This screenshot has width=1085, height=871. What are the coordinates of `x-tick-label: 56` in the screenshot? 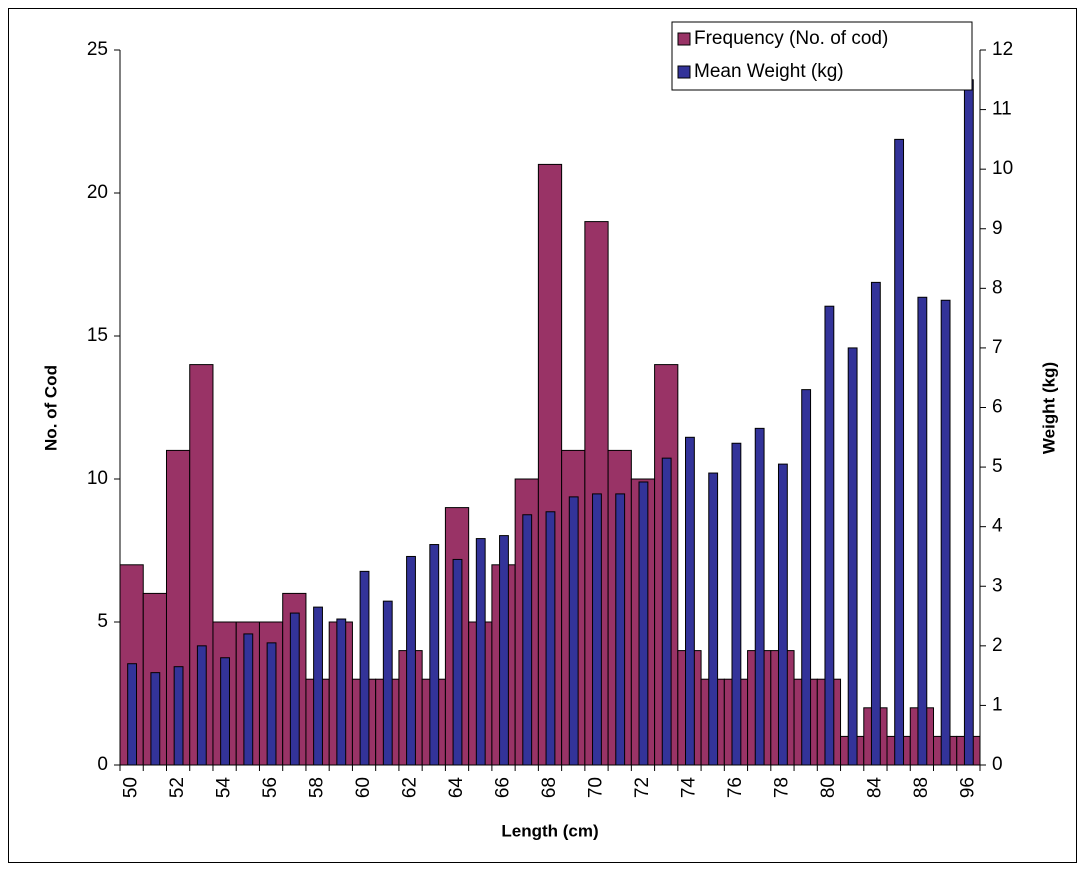 It's located at (270, 787).